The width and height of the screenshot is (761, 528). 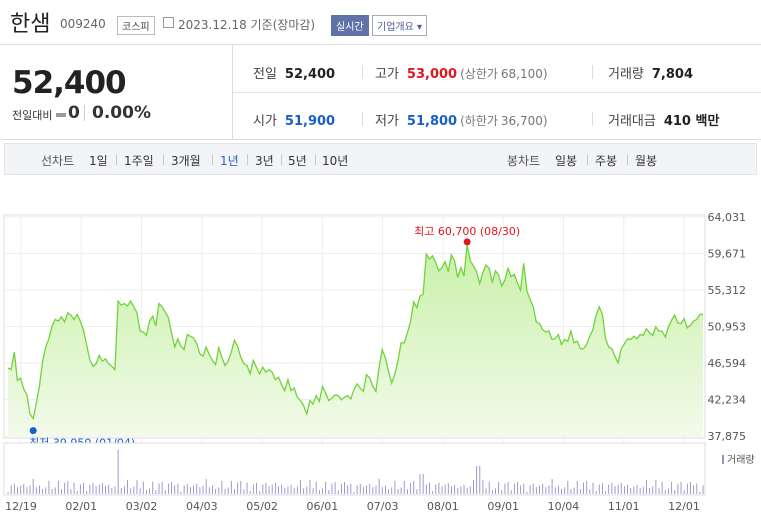 What do you see at coordinates (186, 161) in the screenshot?
I see `tab-3m: 3개월` at bounding box center [186, 161].